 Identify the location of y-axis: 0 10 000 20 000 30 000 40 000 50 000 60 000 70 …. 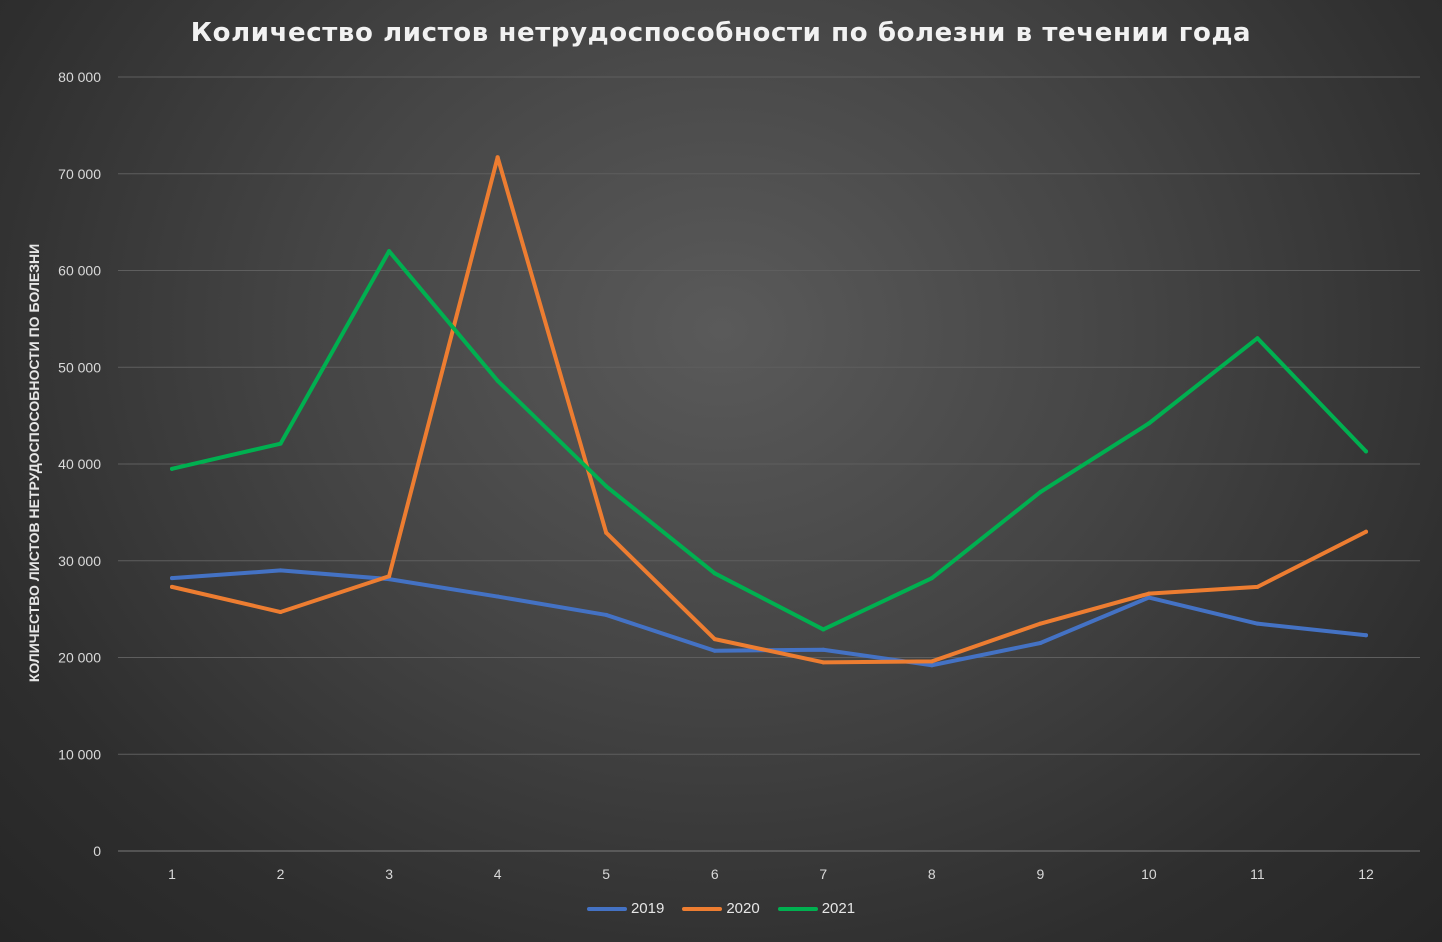
(79, 464).